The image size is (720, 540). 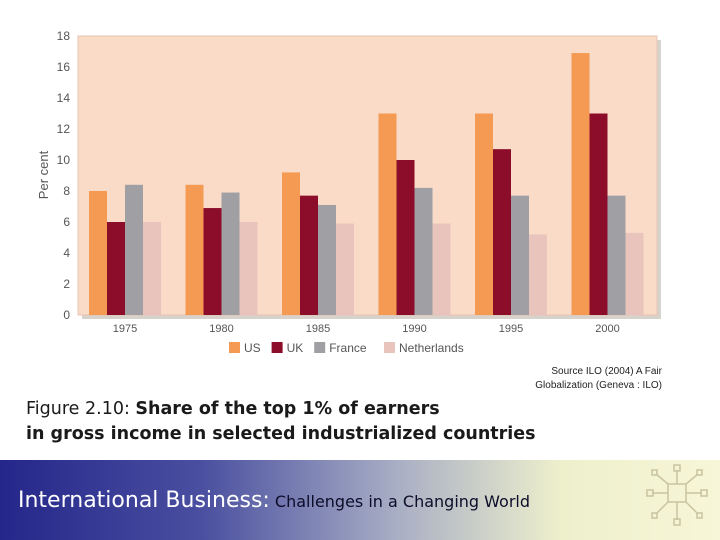 I want to click on bar-uk-1990, so click(x=405, y=237).